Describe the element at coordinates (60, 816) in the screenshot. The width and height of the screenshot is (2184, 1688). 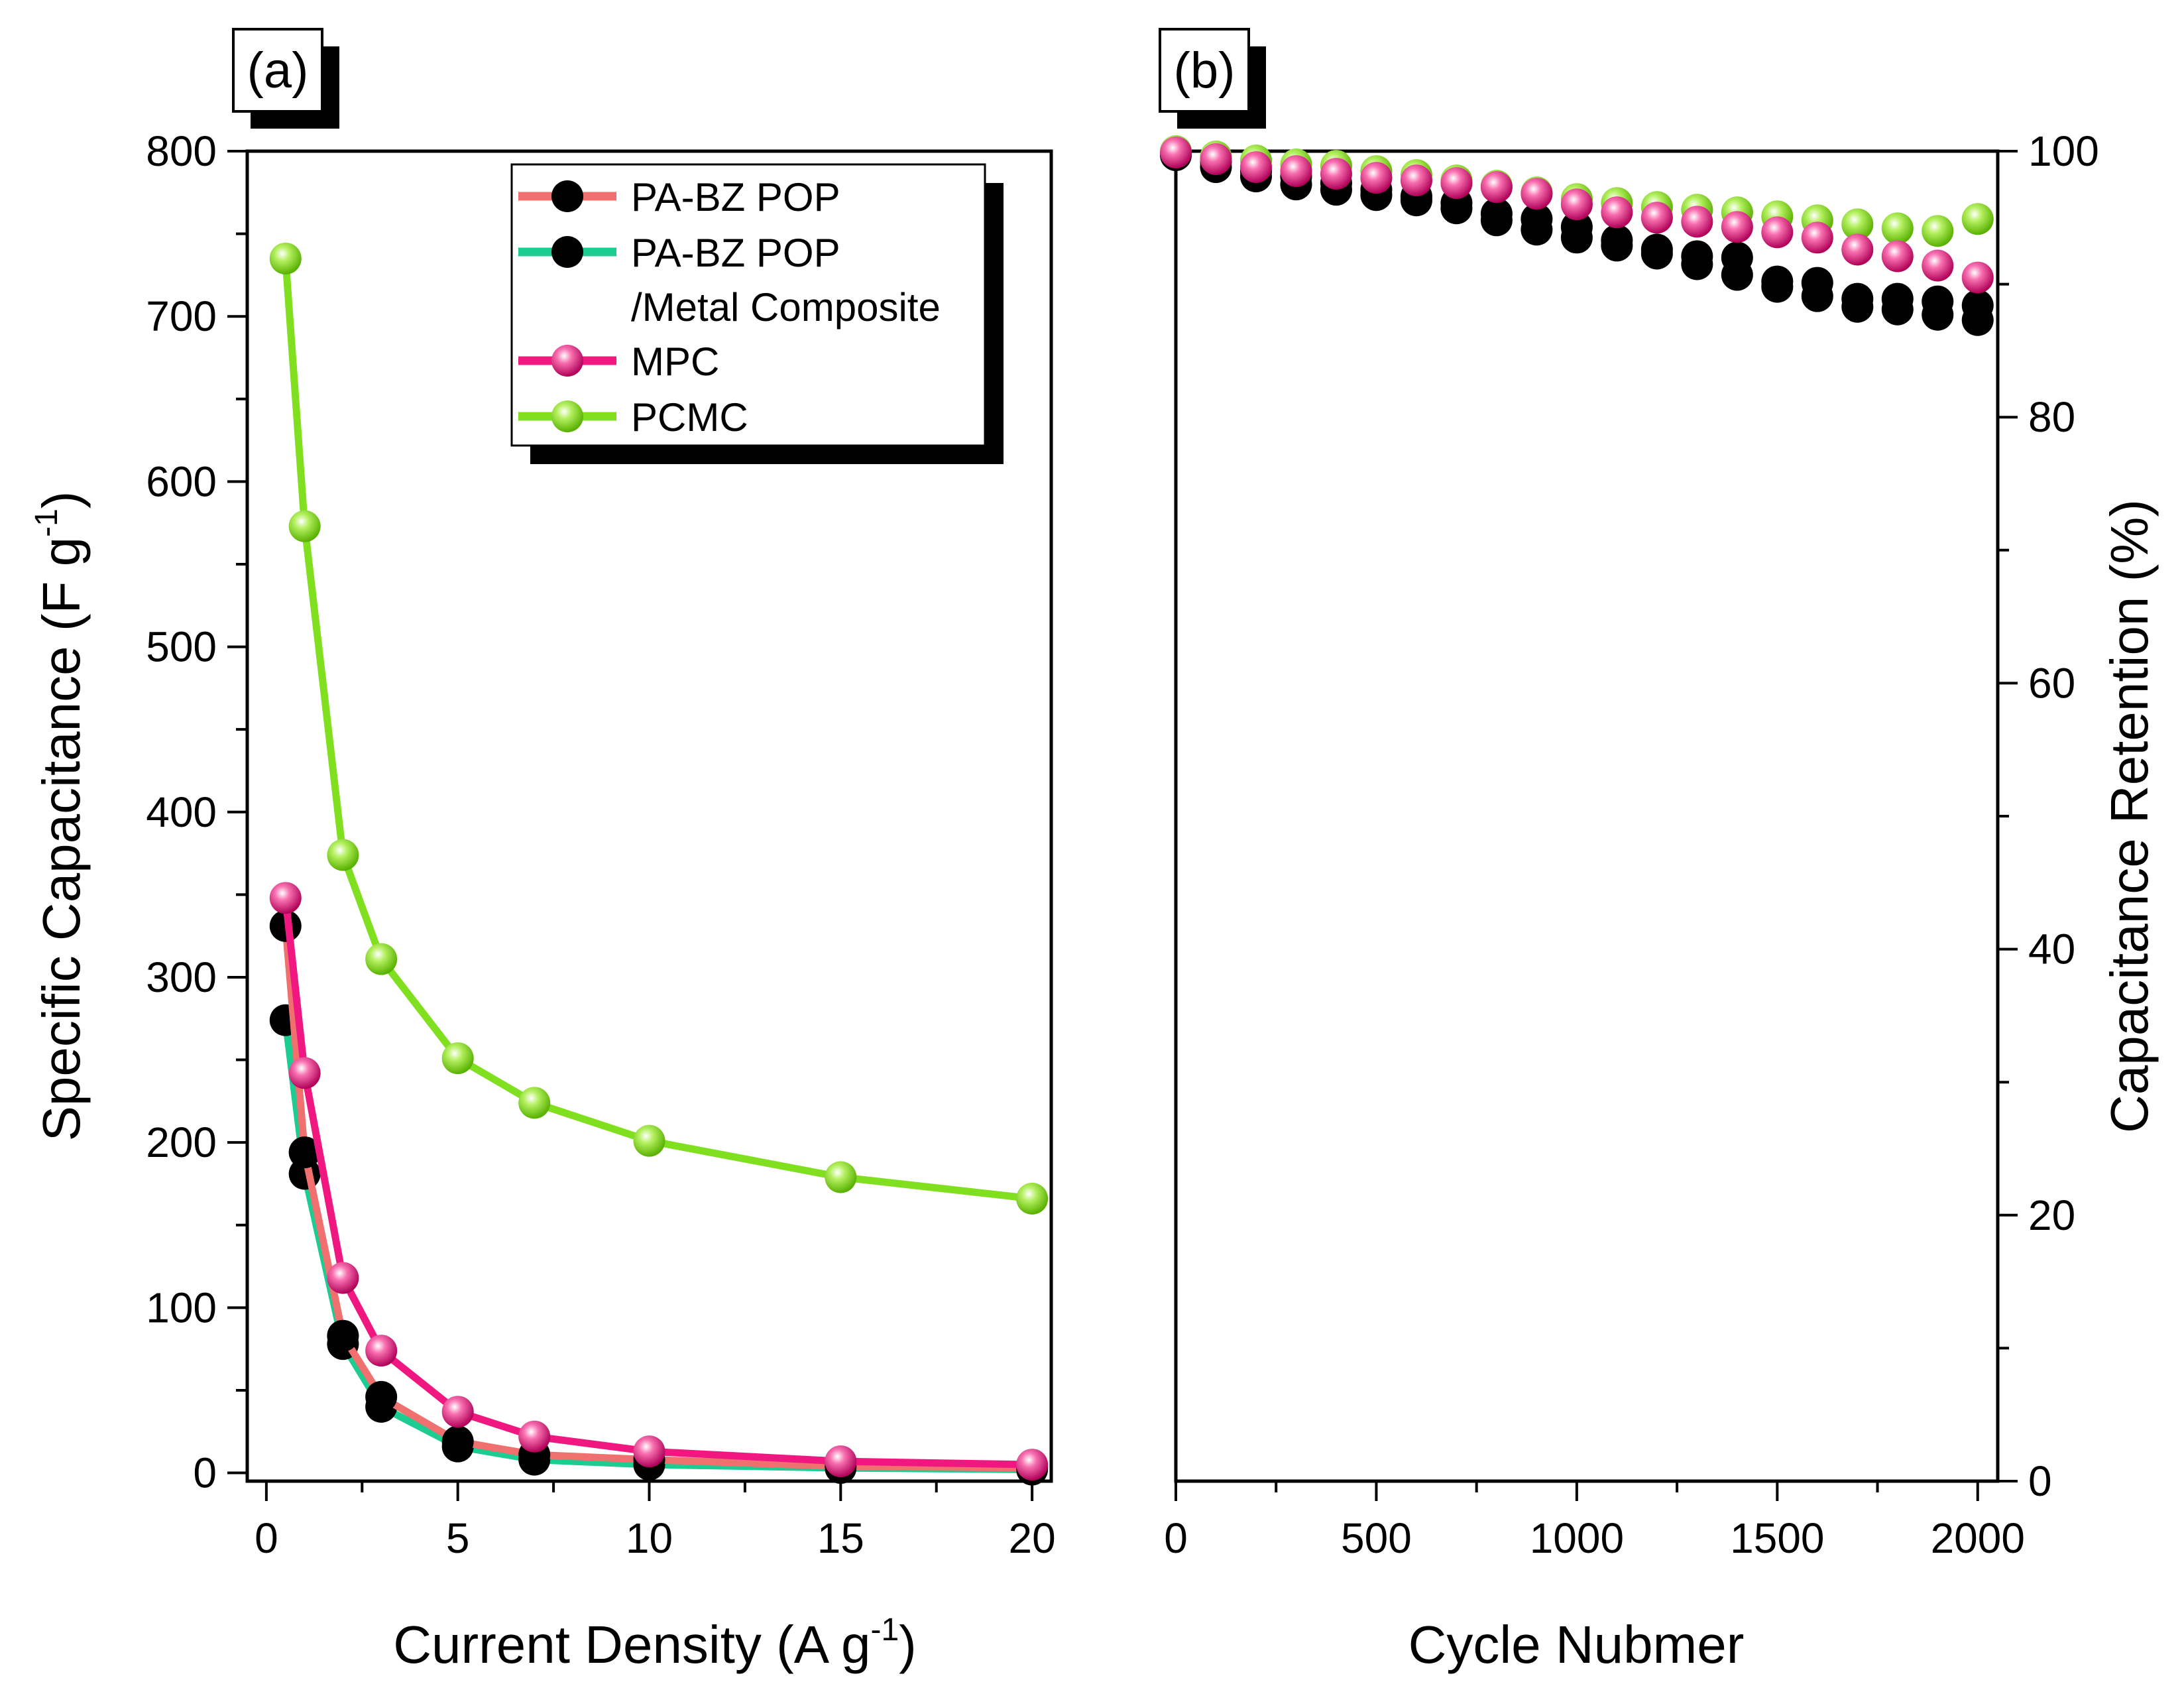
I see `panel-a-y-axis-title: Specific Capacitance (F g-1)` at that location.